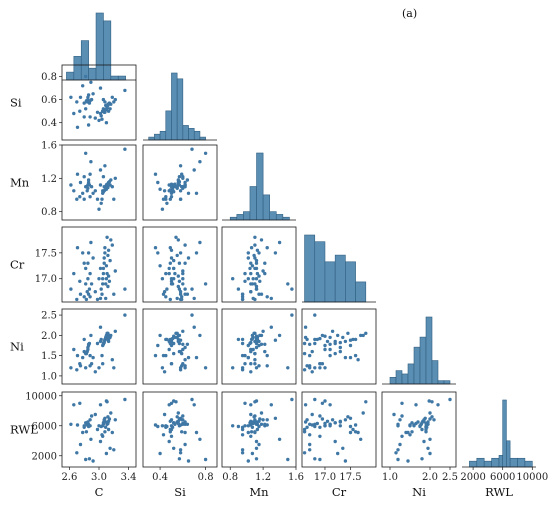  I want to click on y-tick-label-Cr: 17.0, so click(46, 279).